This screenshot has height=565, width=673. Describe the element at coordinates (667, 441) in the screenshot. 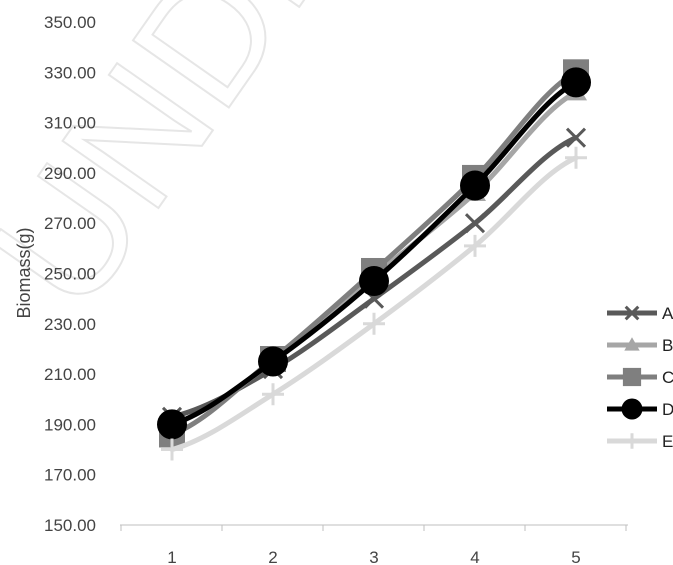

I see `legend-label: E` at that location.